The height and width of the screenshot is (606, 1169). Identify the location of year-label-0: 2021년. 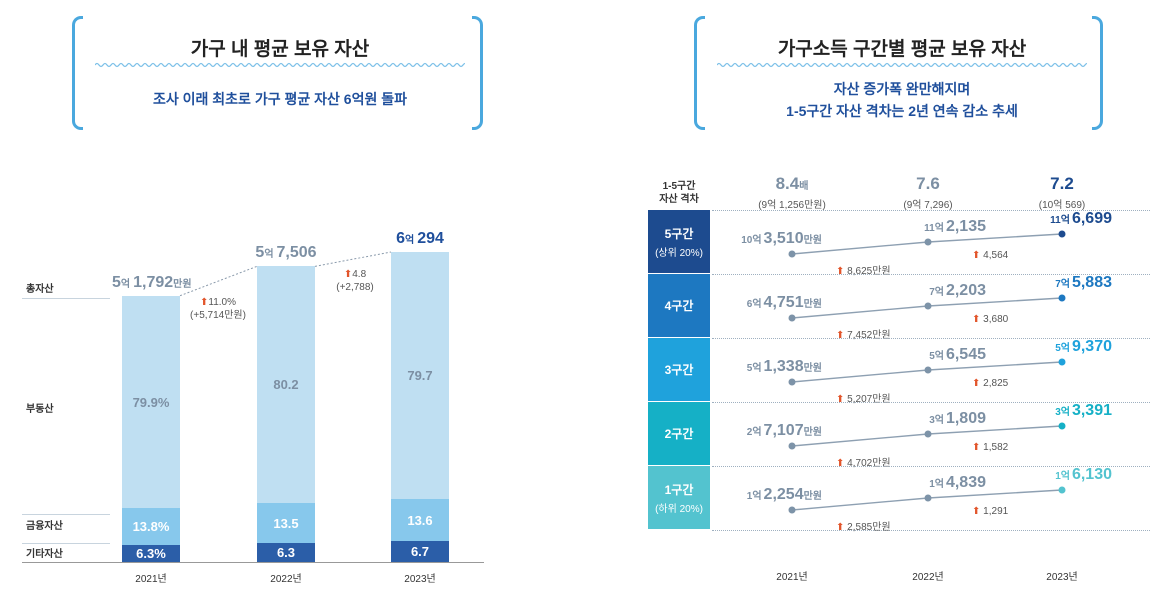
(151, 579).